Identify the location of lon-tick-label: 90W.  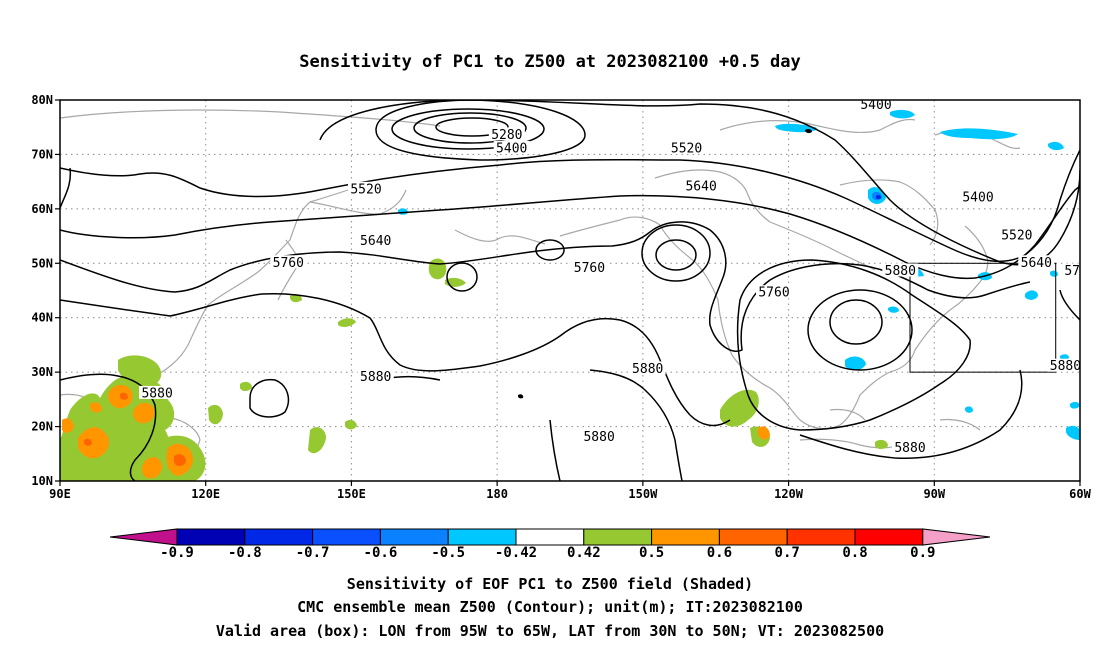
(934, 494).